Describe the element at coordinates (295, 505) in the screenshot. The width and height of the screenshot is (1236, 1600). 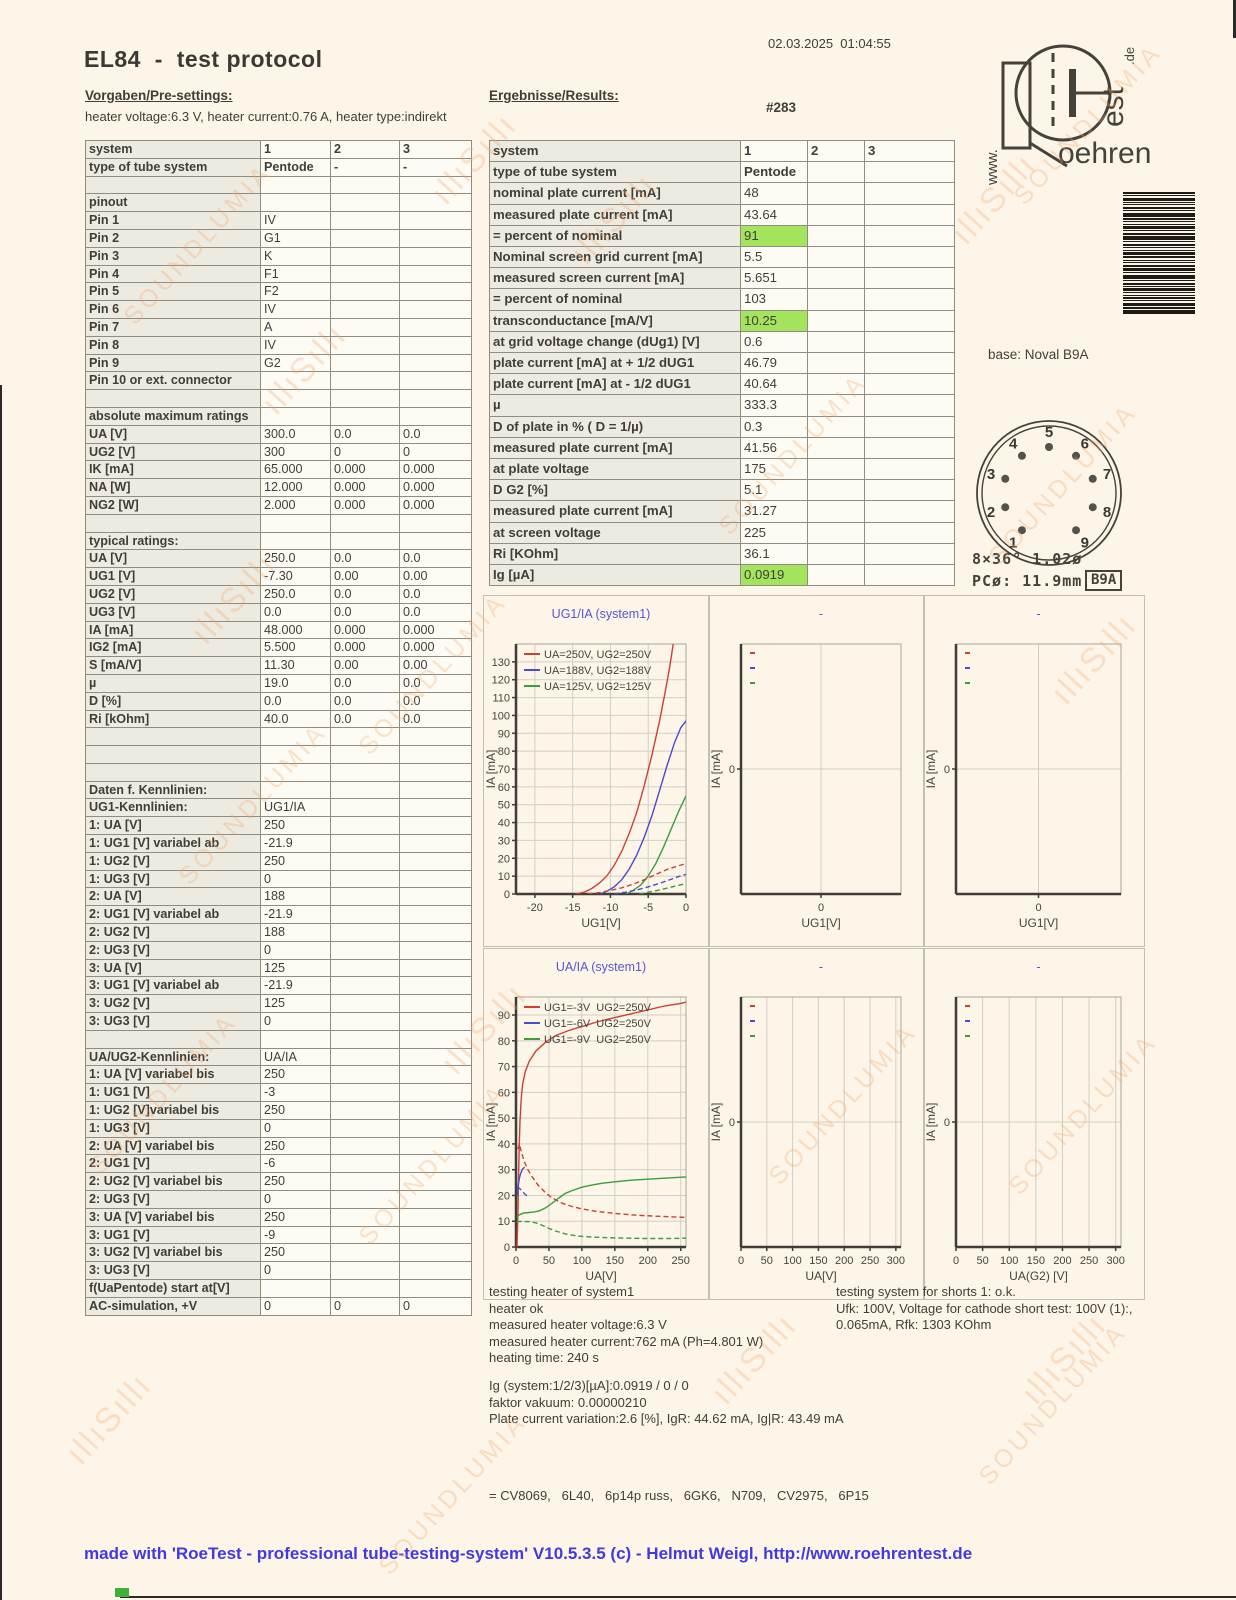
I see `value-cell: 2.000` at that location.